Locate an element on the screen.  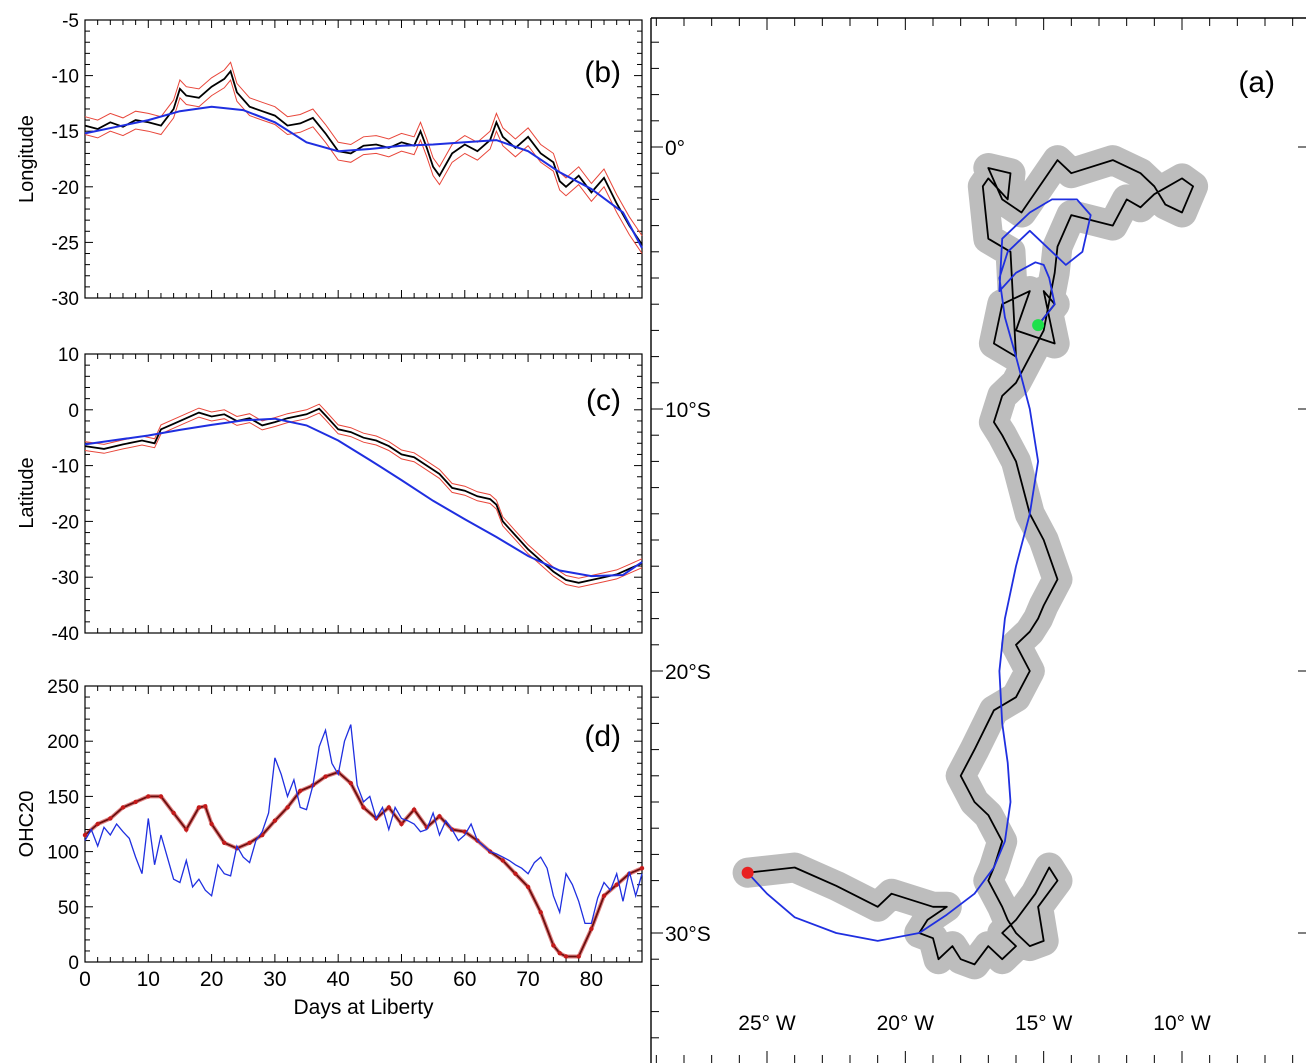
map-lon-label: 10° W is located at coordinates (1182, 1023).